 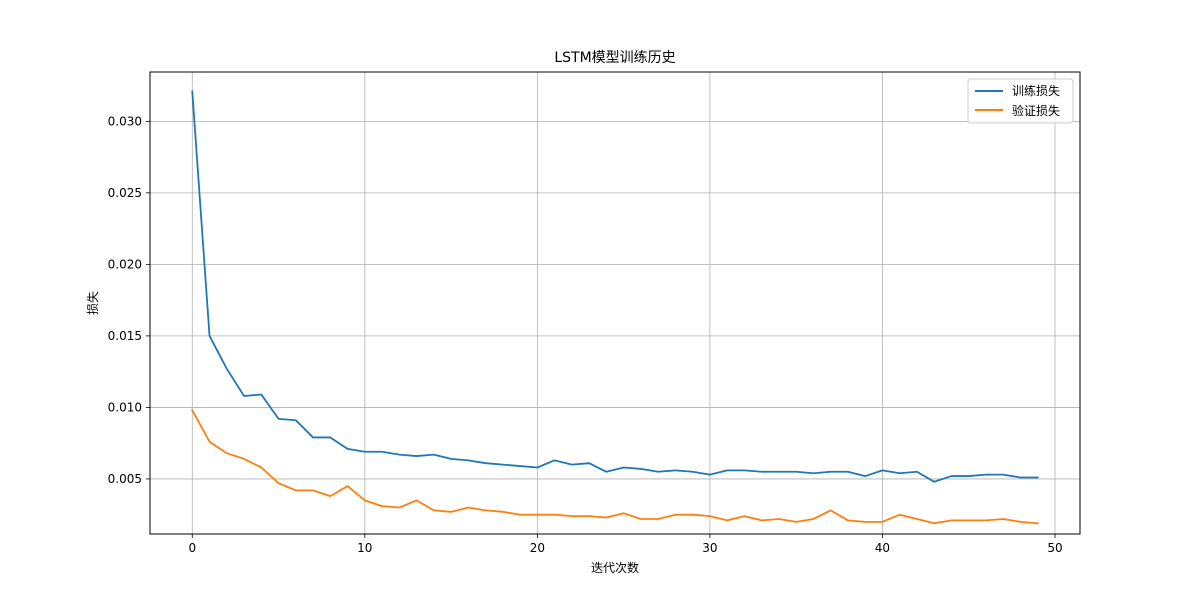 I want to click on legend-label-train: 训练损失, so click(x=1036, y=90).